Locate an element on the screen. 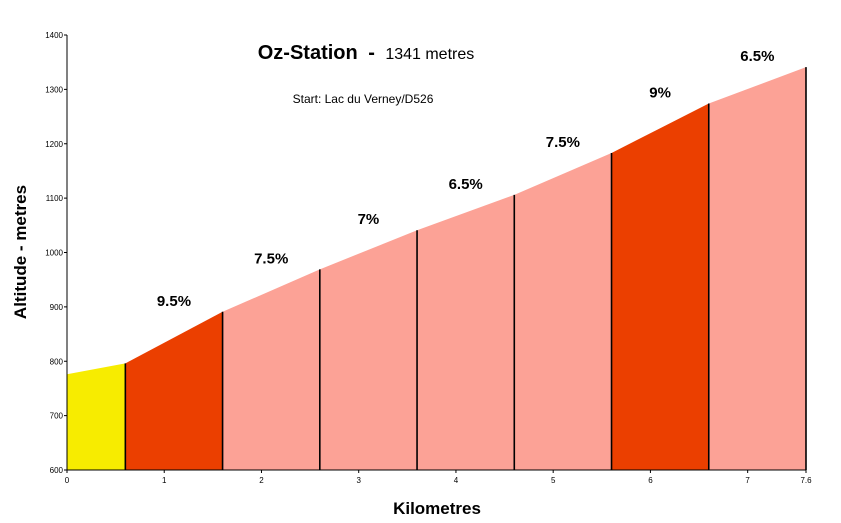 This screenshot has height=523, width=841. title-main: Oz-Station is located at coordinates (308, 53).